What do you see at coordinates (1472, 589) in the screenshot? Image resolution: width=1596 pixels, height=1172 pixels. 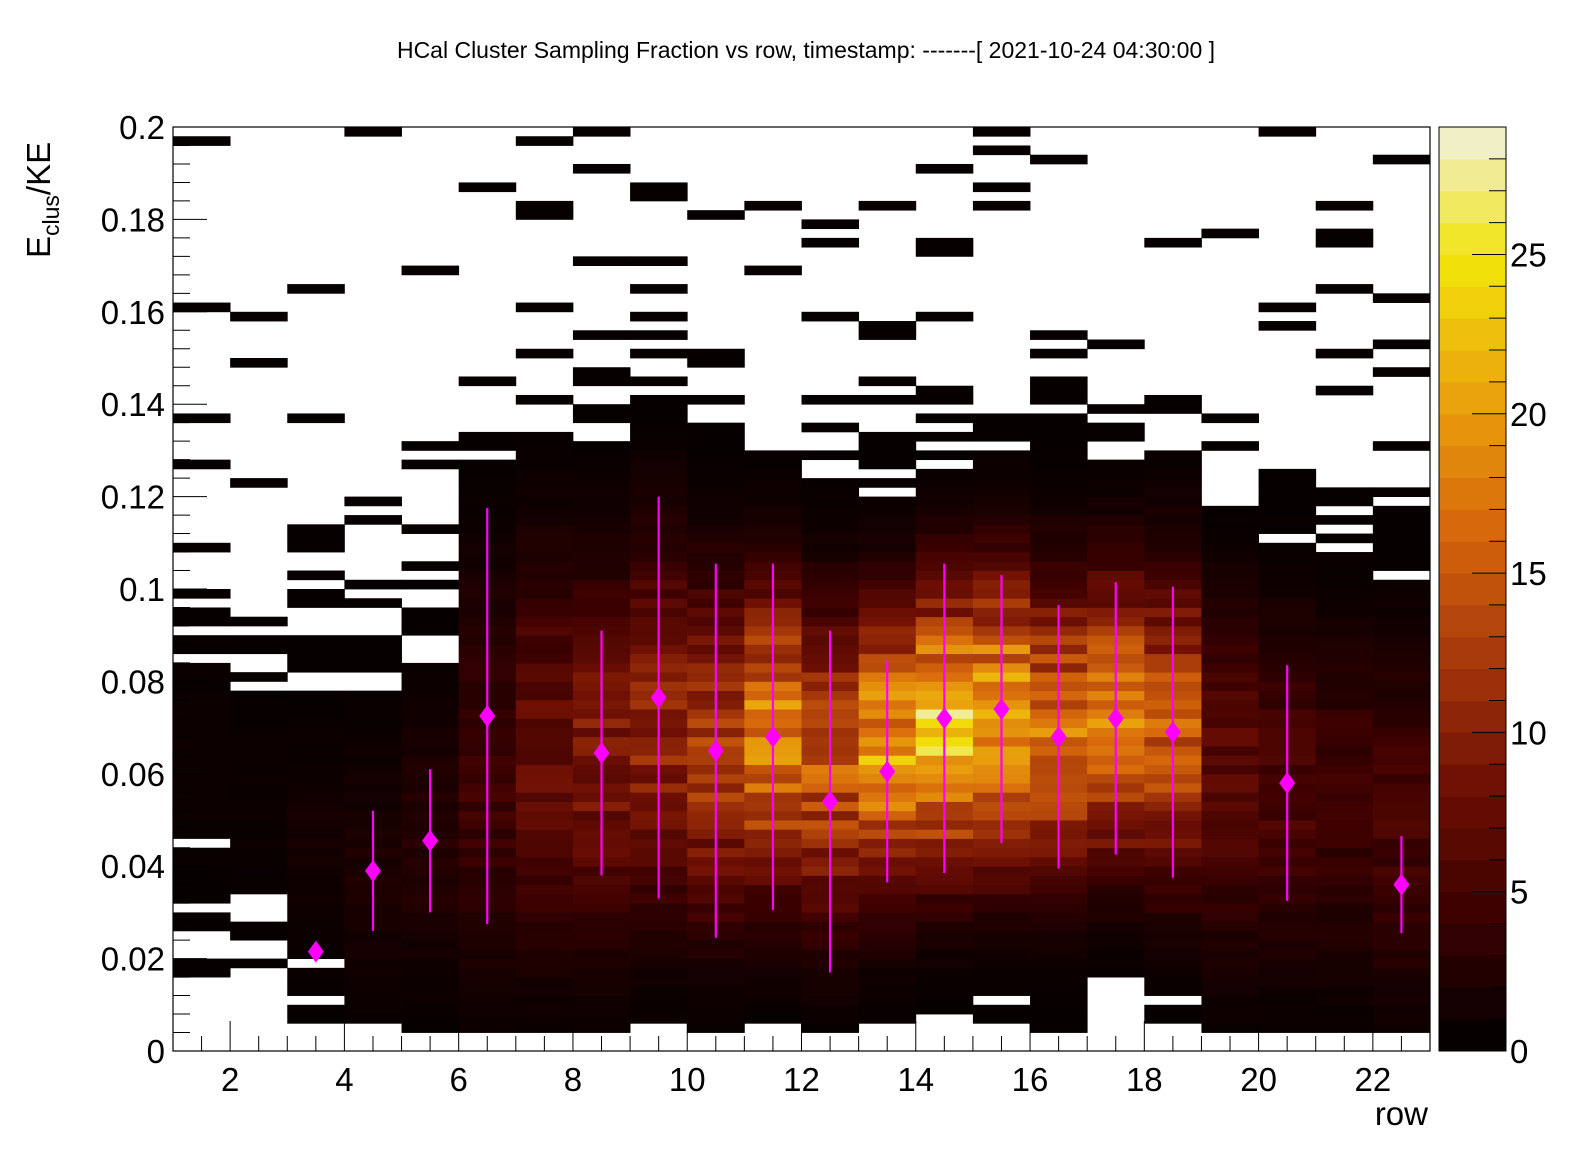 I see `color-bar` at bounding box center [1472, 589].